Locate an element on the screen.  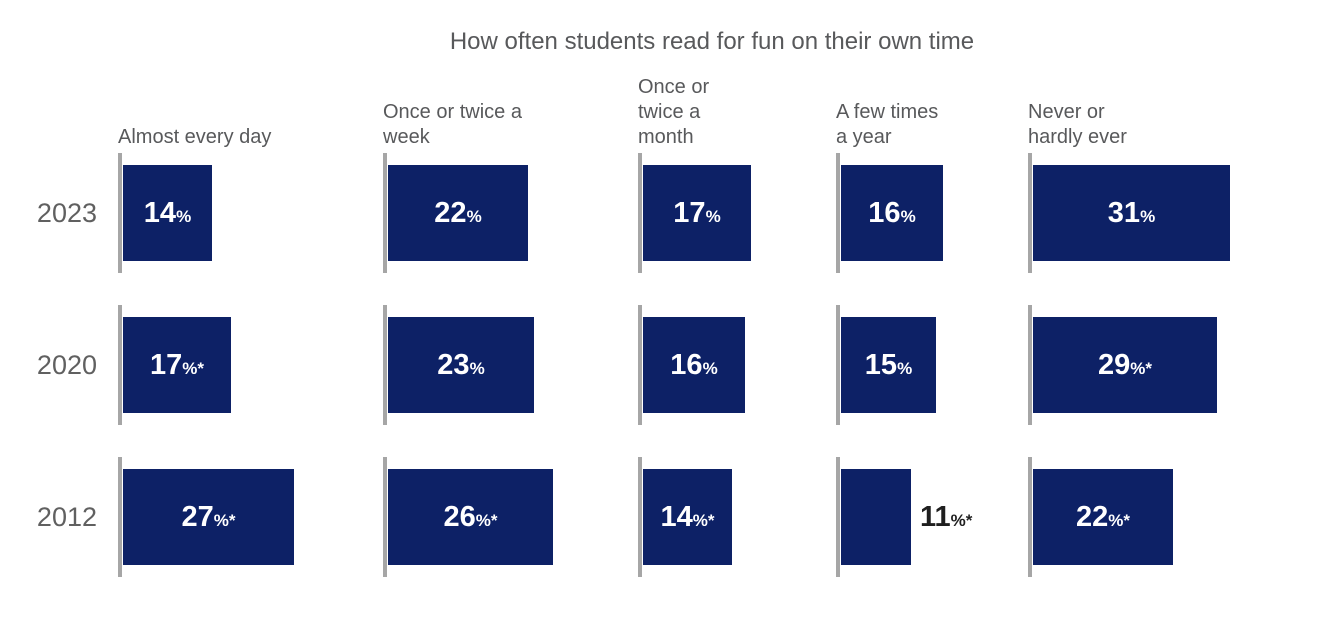
bar-2023-a-few-times-a-year: 16% is located at coordinates (892, 213).